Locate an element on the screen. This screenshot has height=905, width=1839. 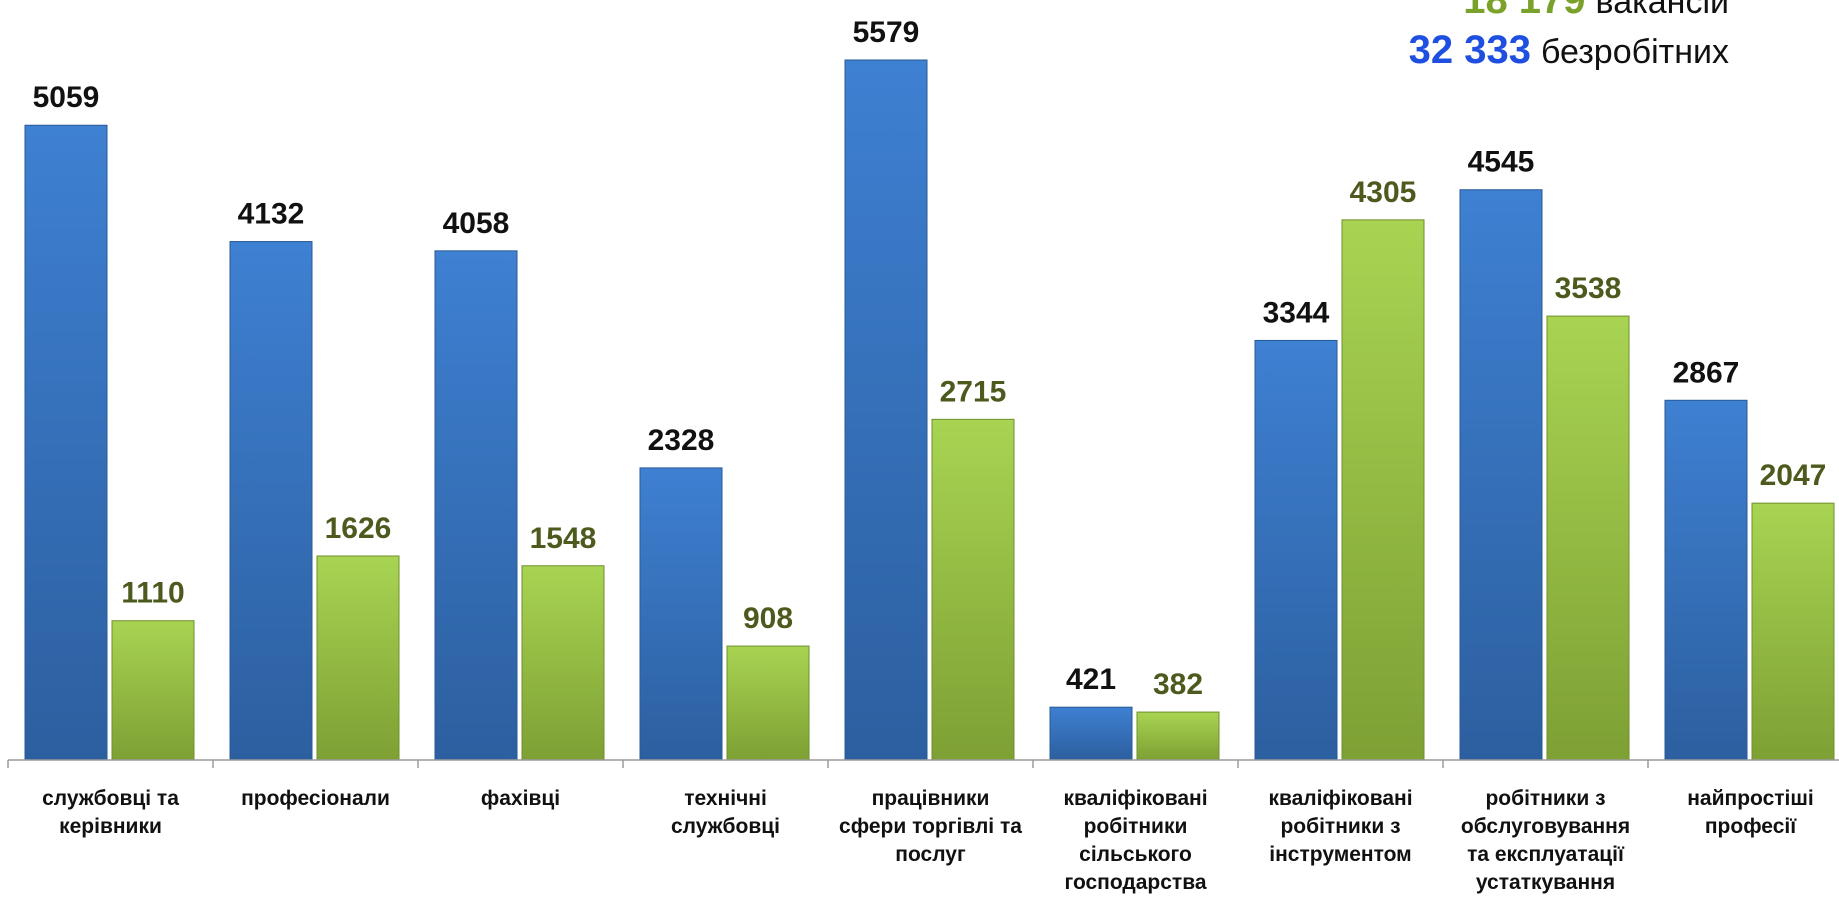
category-label: професіонали is located at coordinates (315, 798).